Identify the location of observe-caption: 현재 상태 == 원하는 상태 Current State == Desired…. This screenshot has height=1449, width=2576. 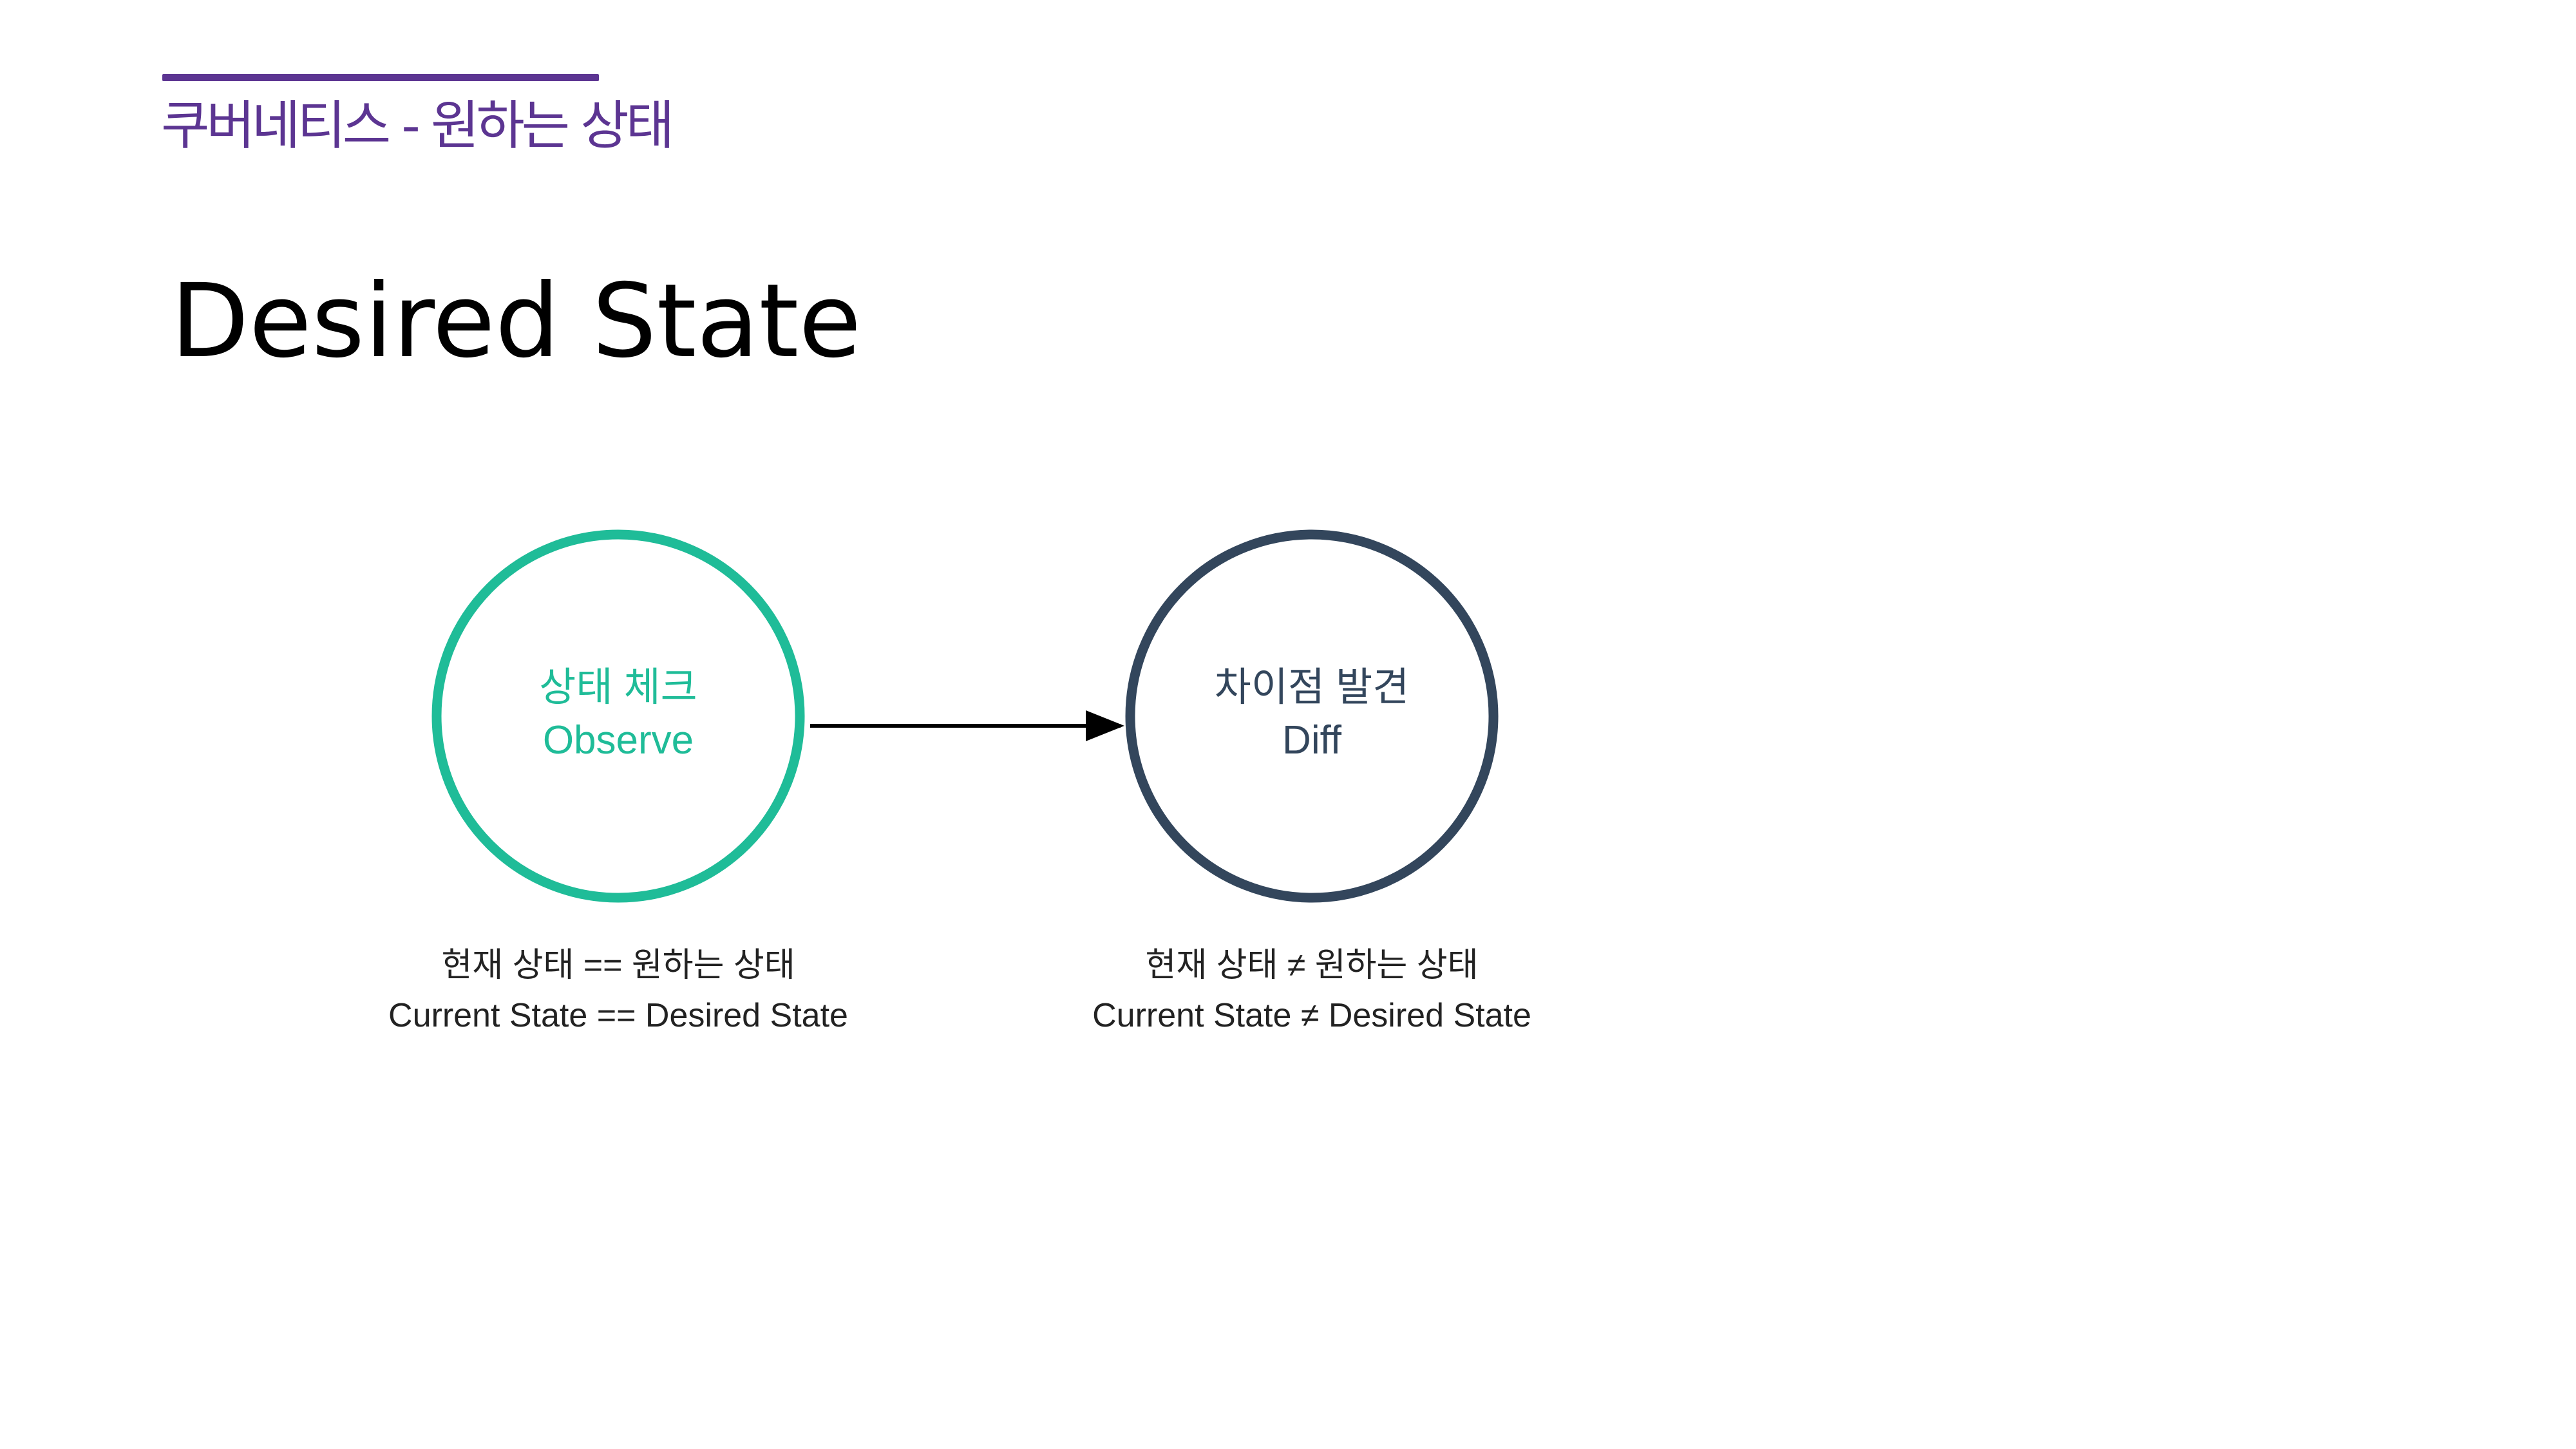
(618, 990).